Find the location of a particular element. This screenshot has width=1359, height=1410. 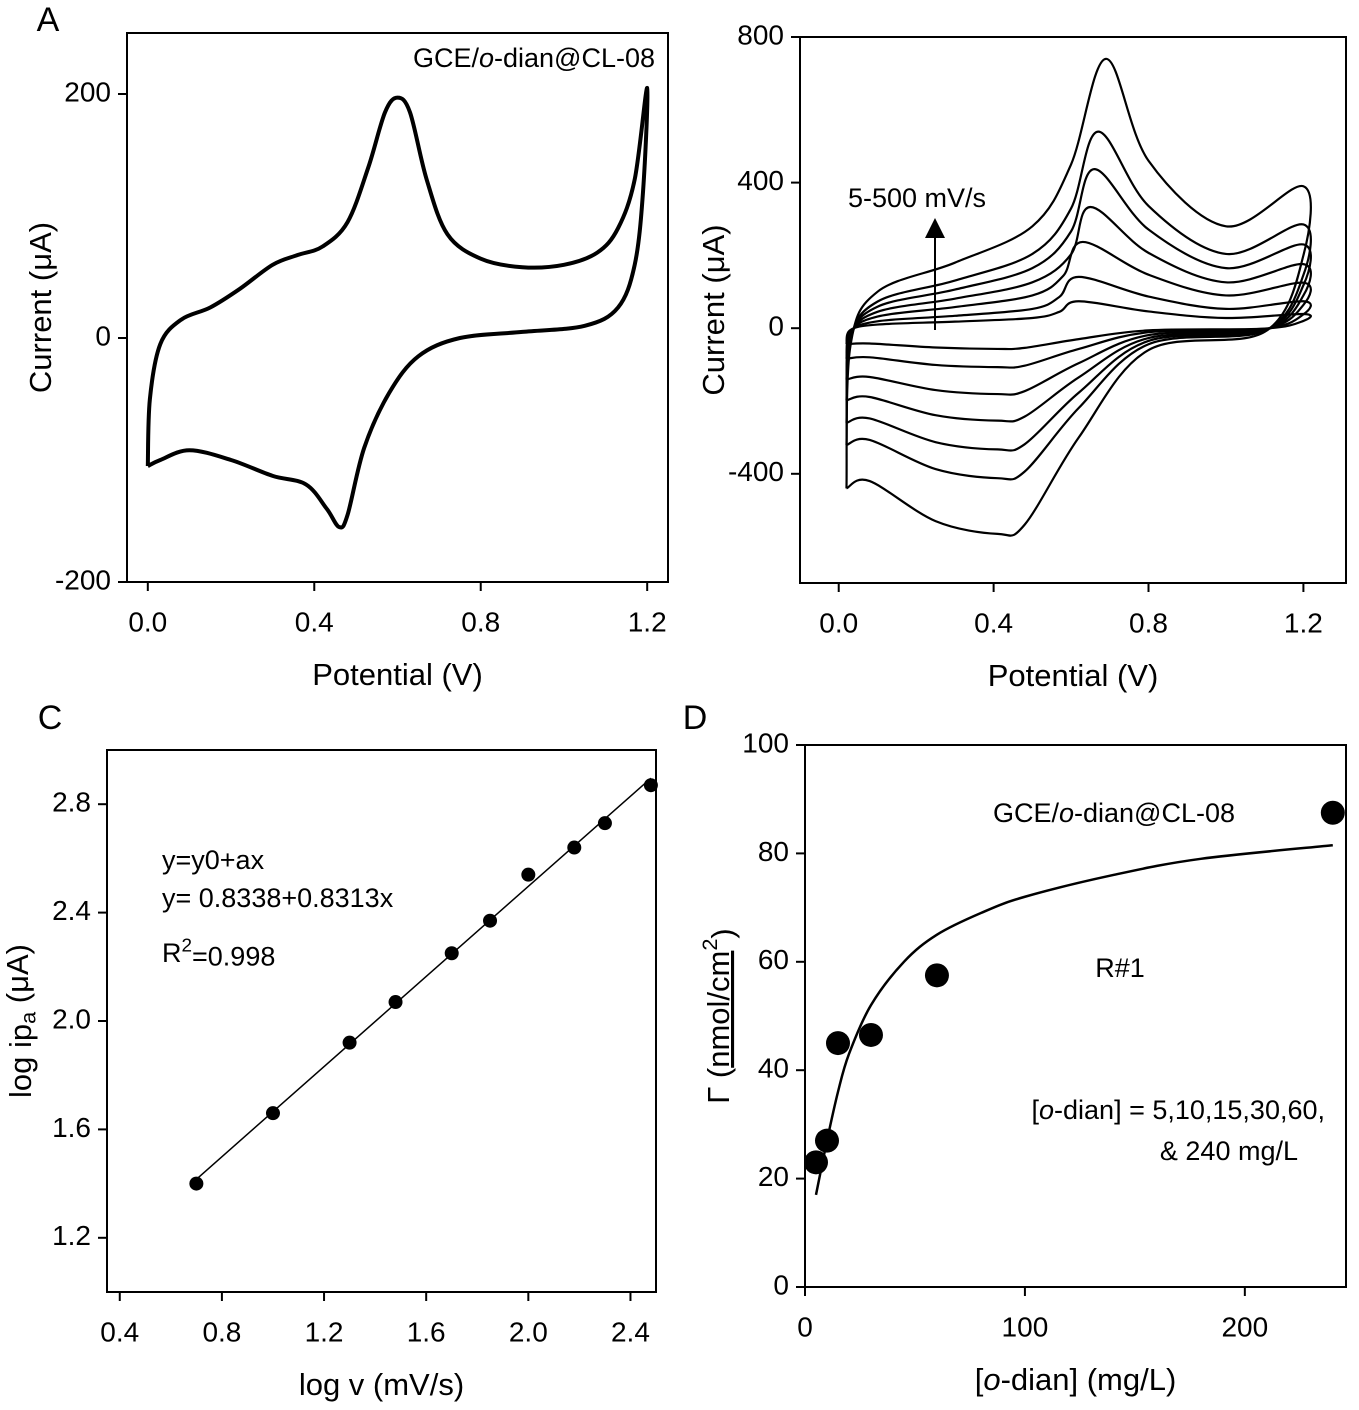

label-part: ) is located at coordinates (722, 933).